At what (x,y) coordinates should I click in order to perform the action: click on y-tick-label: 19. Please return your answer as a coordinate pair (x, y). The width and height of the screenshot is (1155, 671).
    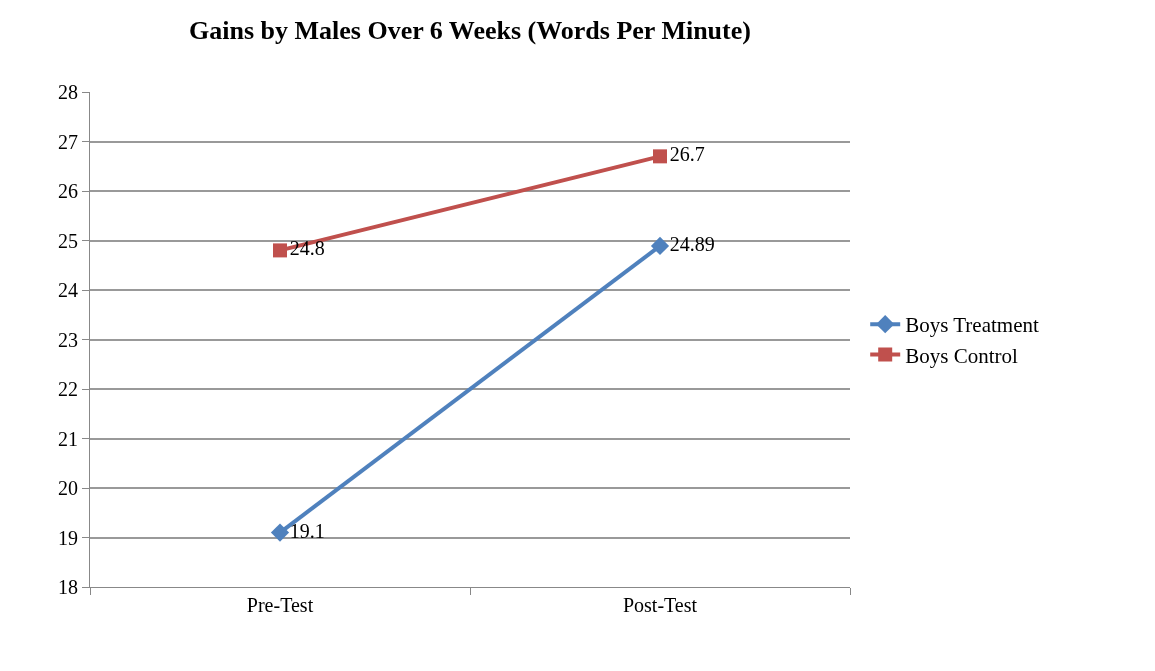
    Looking at the image, I should click on (68, 537).